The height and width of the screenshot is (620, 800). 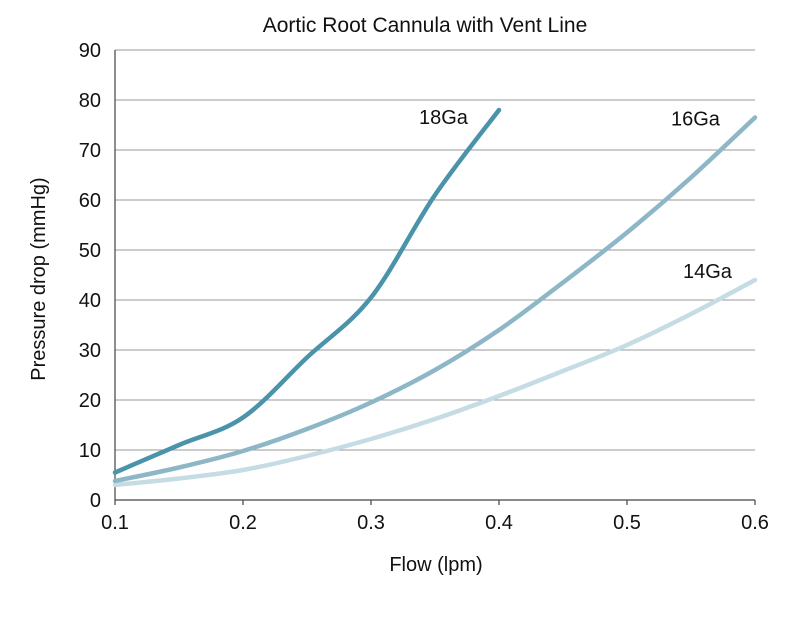 I want to click on x-tick-label: 0.5, so click(x=627, y=523).